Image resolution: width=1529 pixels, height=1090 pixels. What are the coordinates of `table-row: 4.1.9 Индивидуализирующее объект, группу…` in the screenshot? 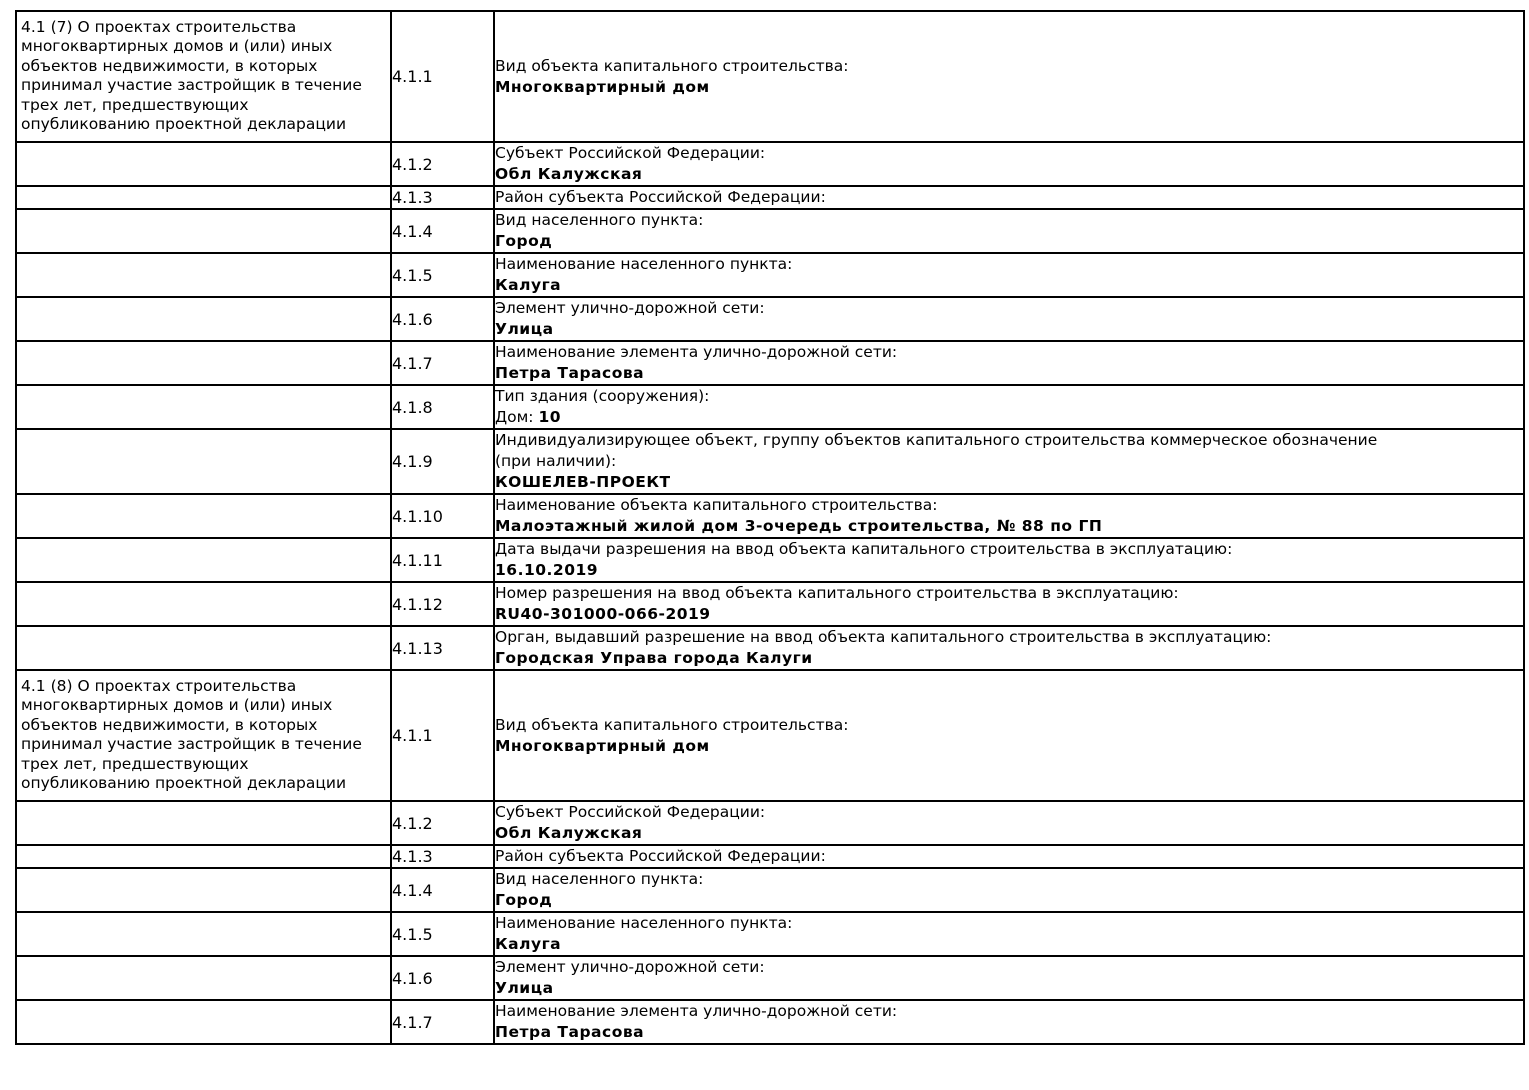 It's located at (770, 461).